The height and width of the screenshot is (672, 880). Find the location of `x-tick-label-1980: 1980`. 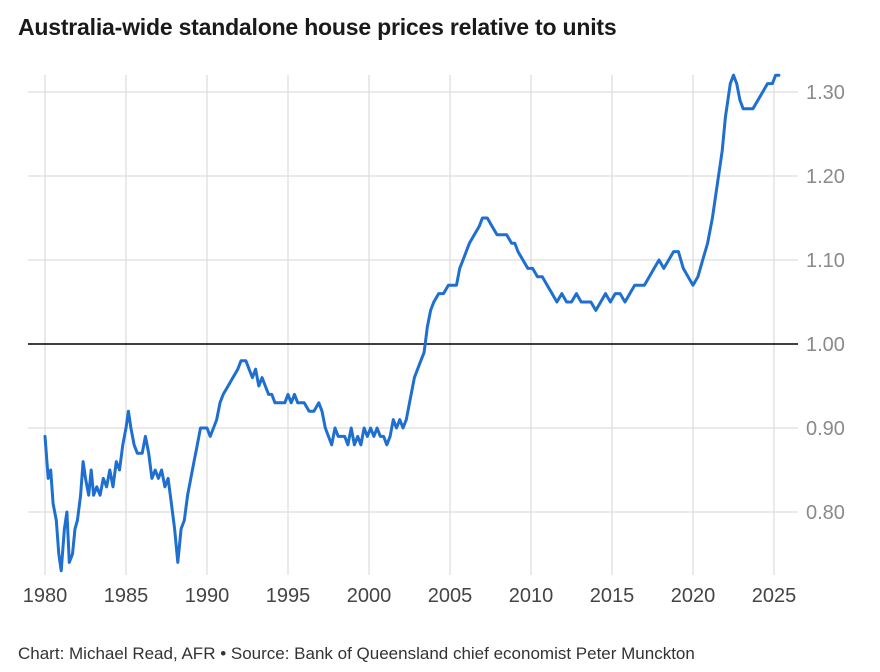

x-tick-label-1980: 1980 is located at coordinates (45, 596).